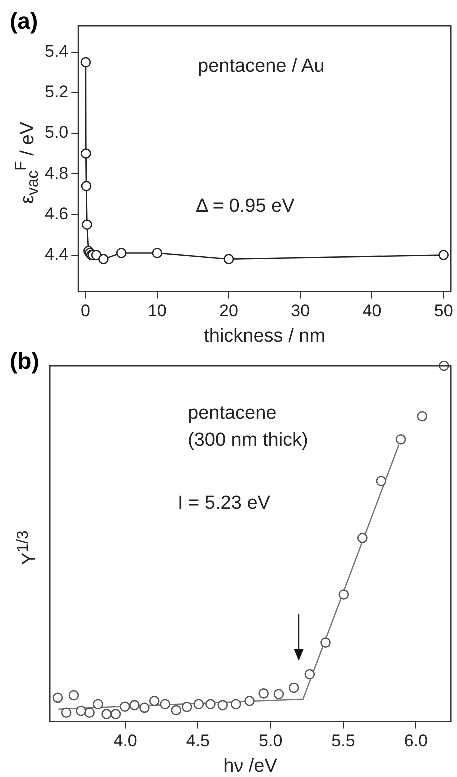 This screenshot has height=777, width=457. What do you see at coordinates (265, 336) in the screenshot?
I see `x-axis-title: thickness / nm` at bounding box center [265, 336].